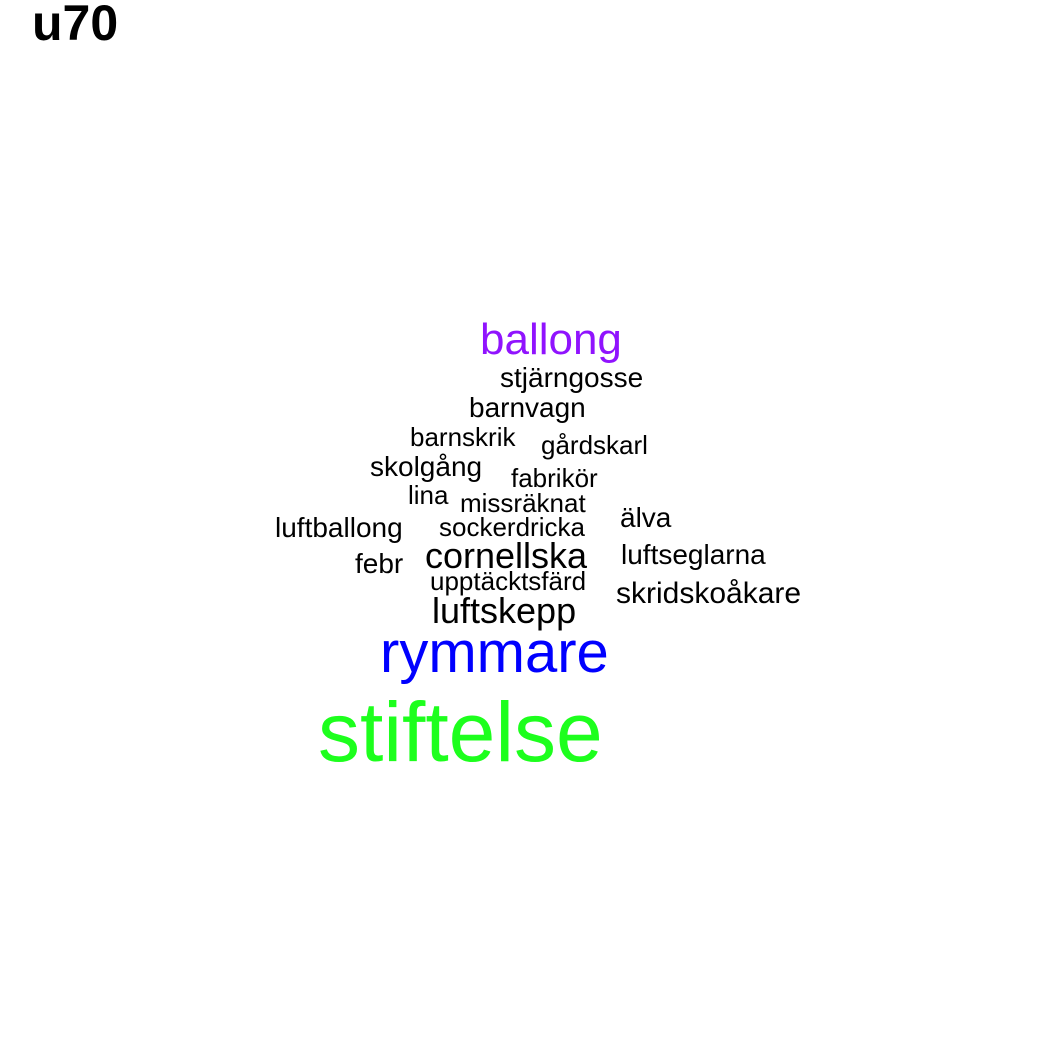  What do you see at coordinates (426, 466) in the screenshot?
I see `word-skolgang: skolgång` at bounding box center [426, 466].